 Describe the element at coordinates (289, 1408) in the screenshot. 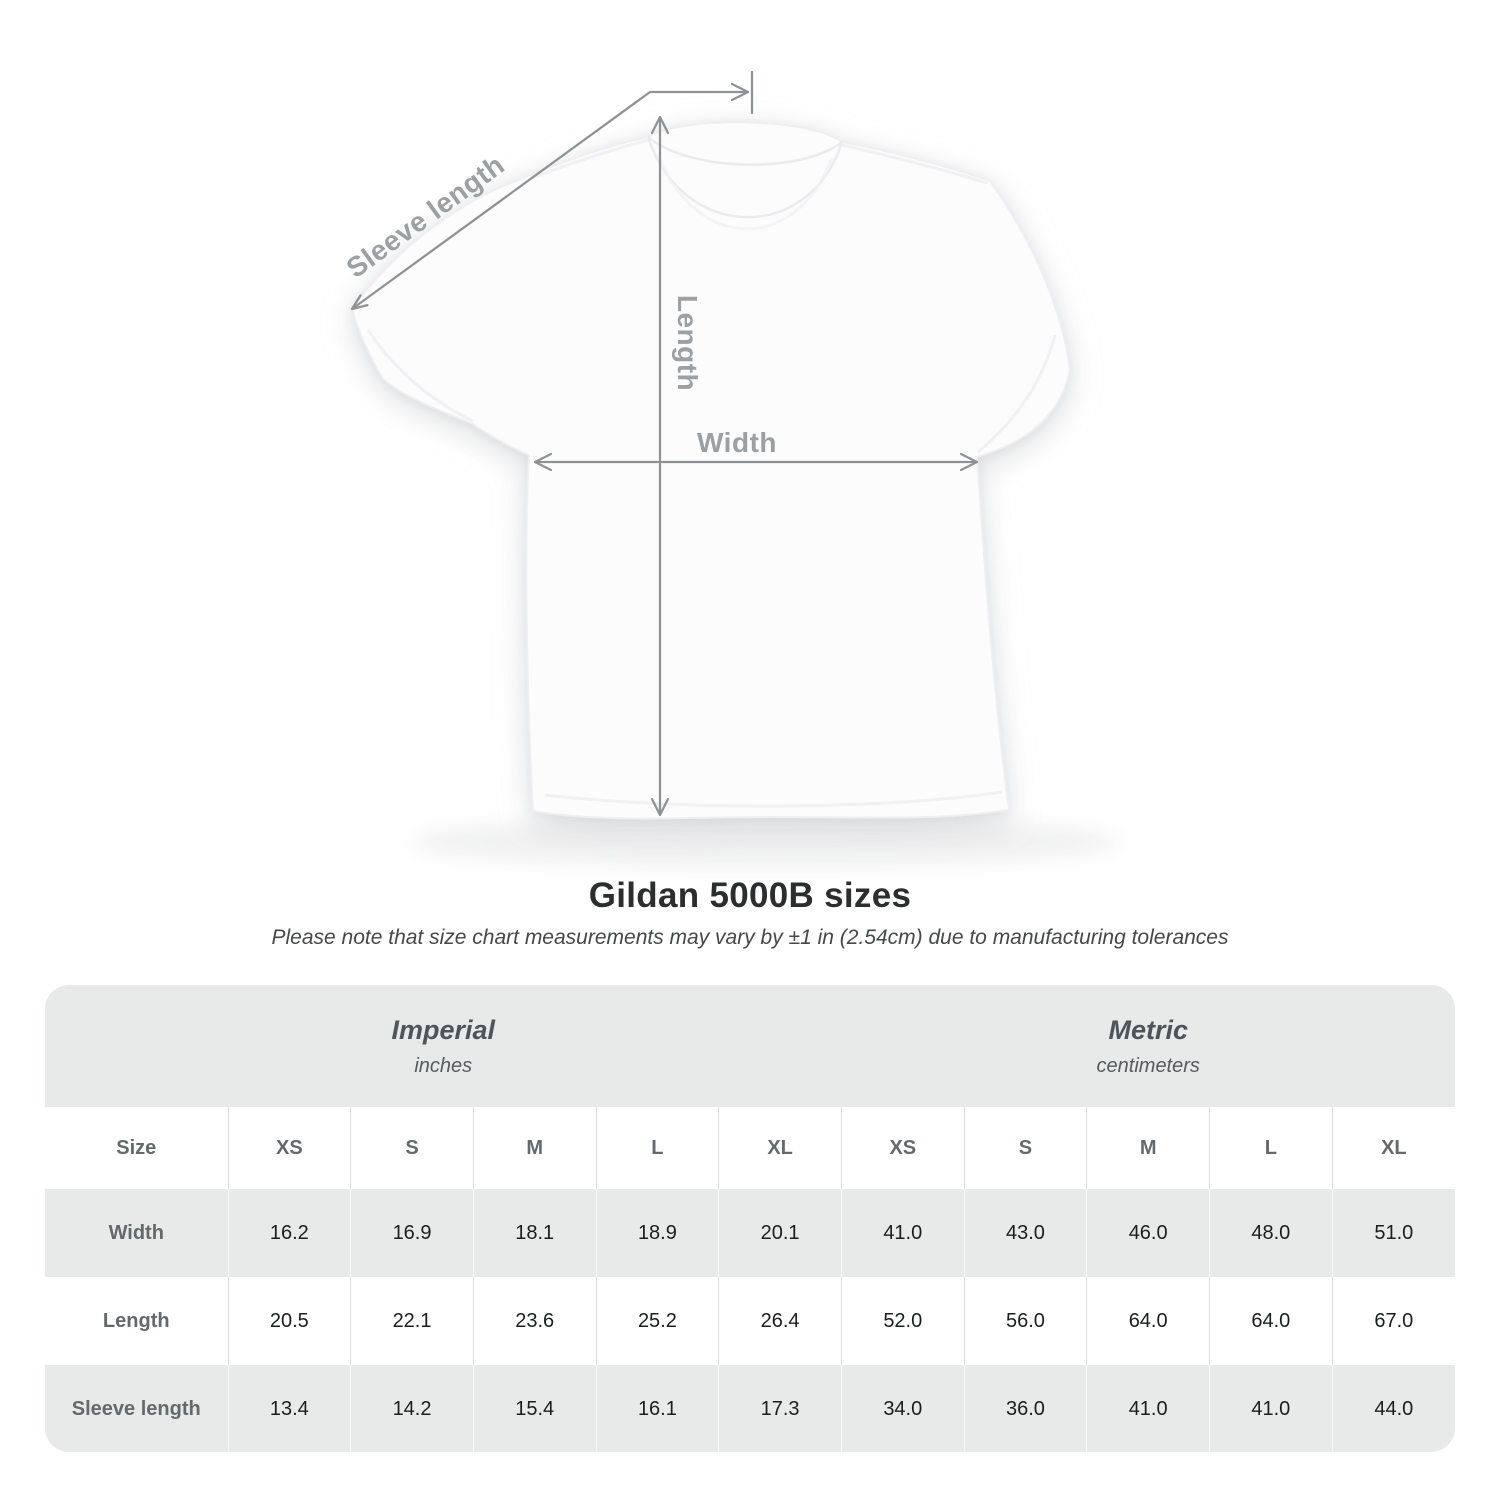

I see `value-cell: 13.4` at that location.